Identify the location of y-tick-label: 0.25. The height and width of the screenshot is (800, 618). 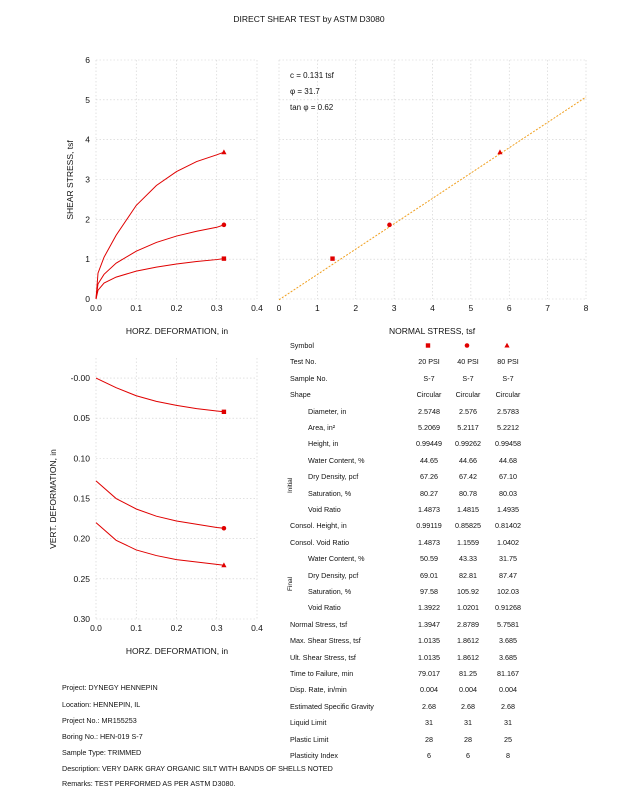
(81, 579).